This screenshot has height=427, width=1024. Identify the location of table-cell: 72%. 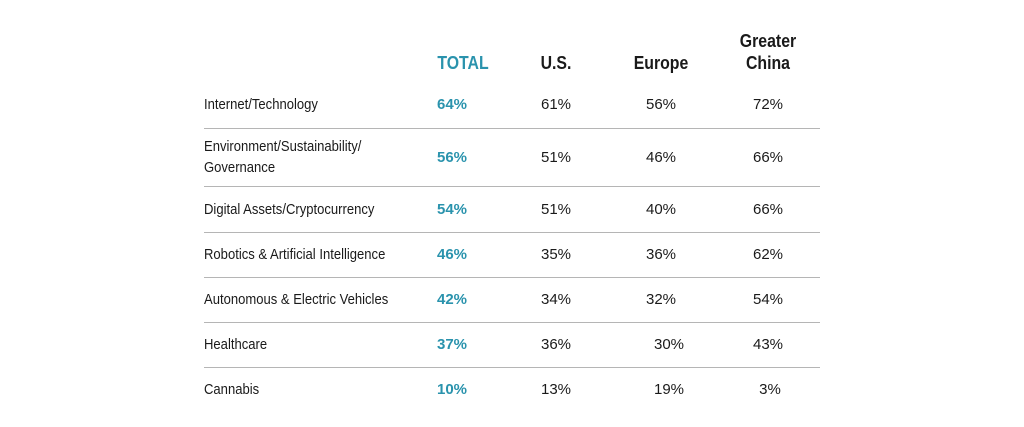
(768, 104).